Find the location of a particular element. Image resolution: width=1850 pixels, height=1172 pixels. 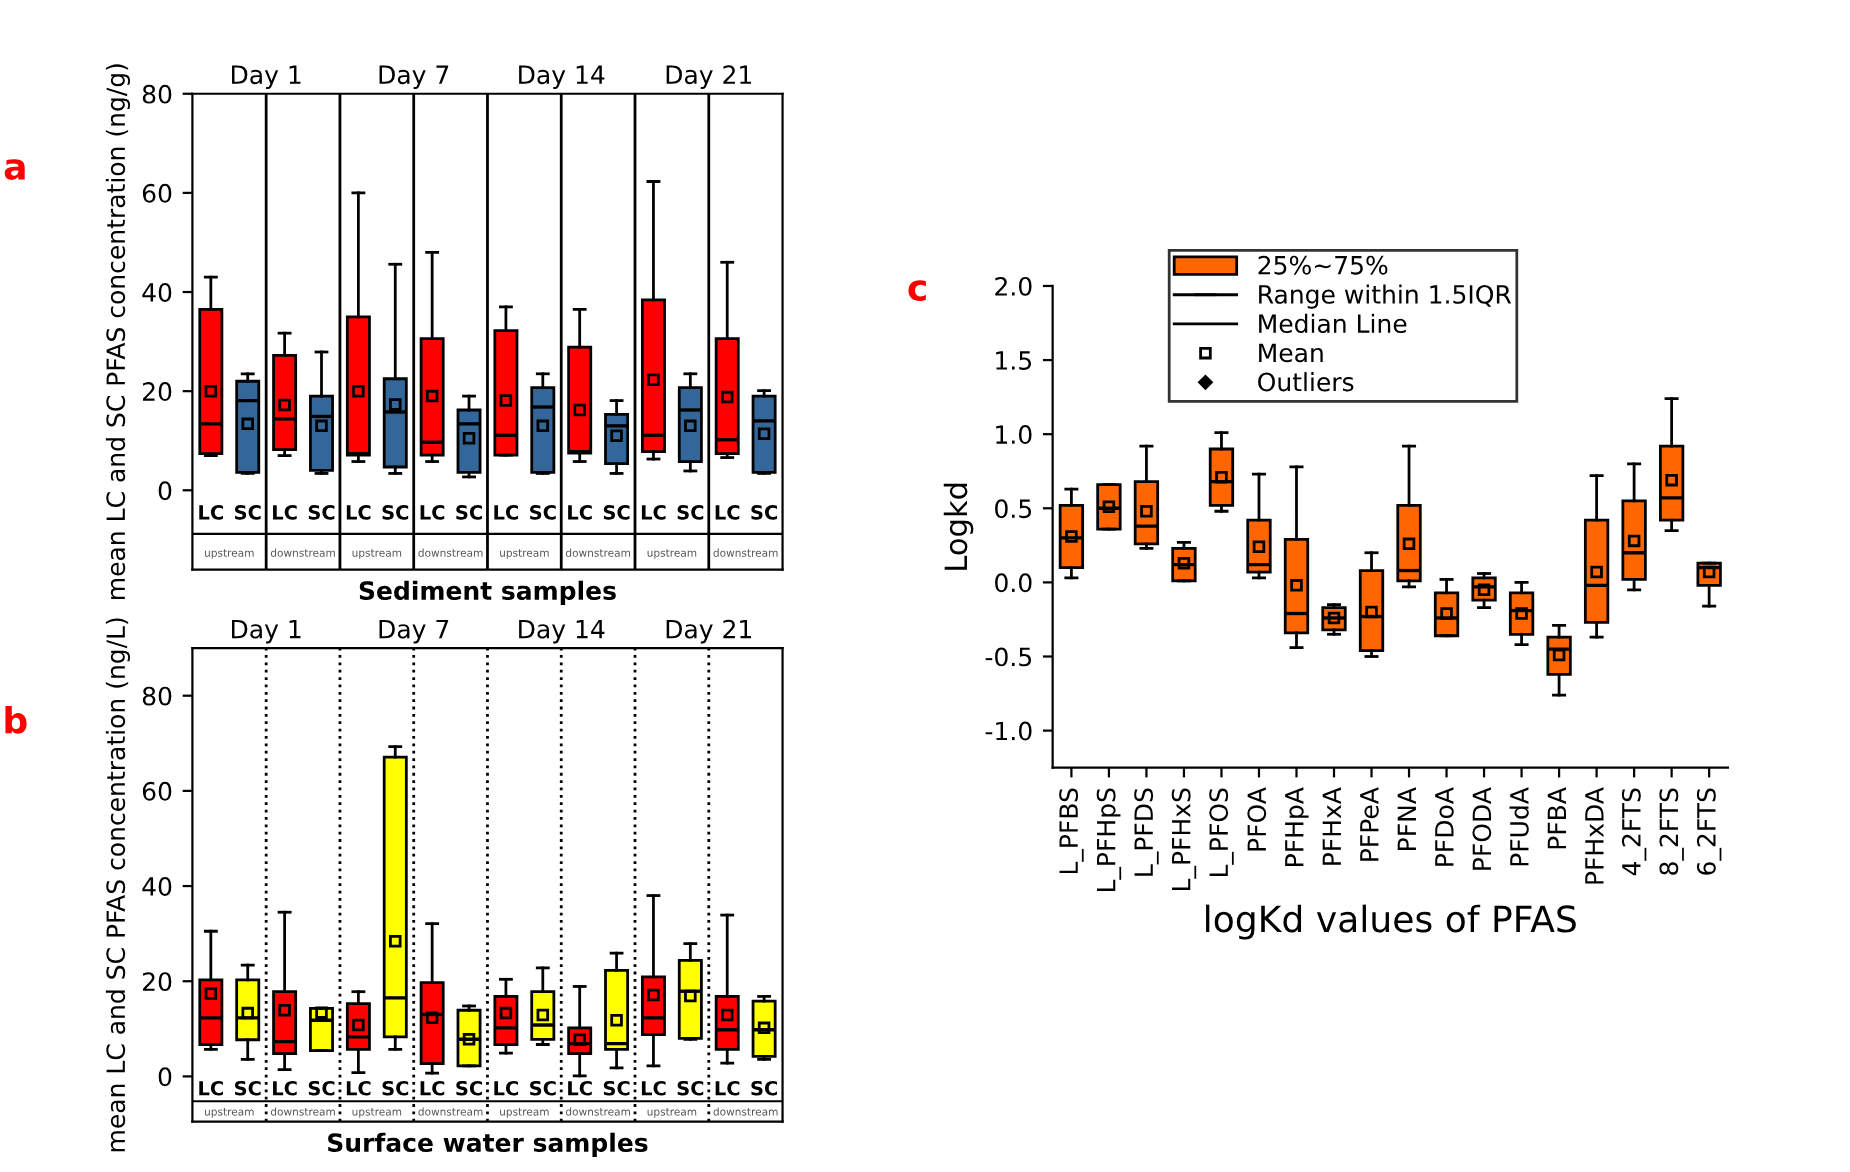

x-tick-label: L_PFHpS is located at coordinates (1109, 840).